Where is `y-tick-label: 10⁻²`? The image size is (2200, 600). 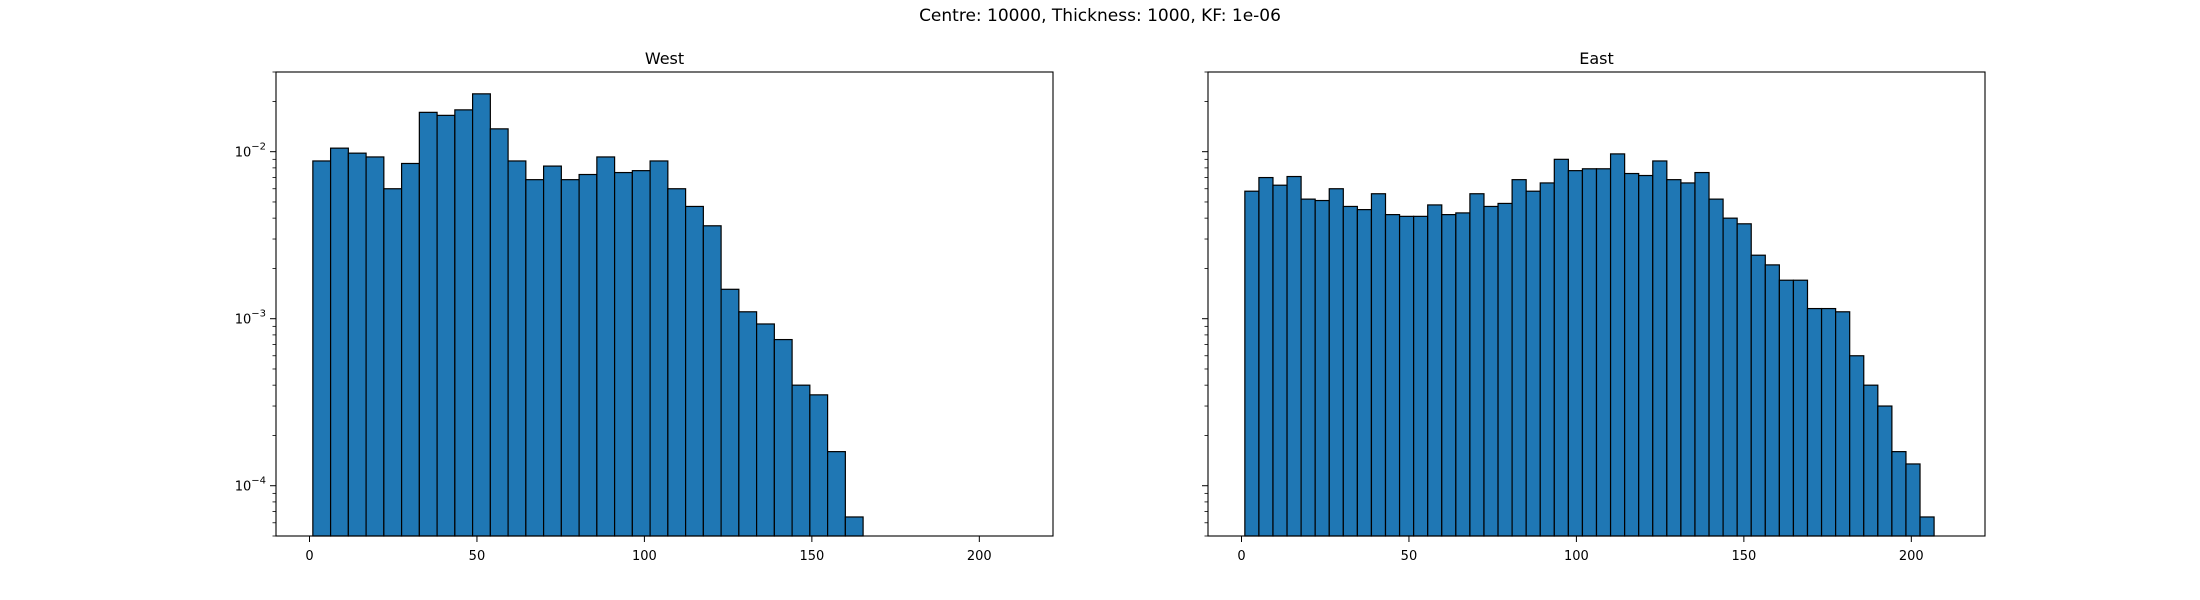
y-tick-label: 10⁻² is located at coordinates (250, 151).